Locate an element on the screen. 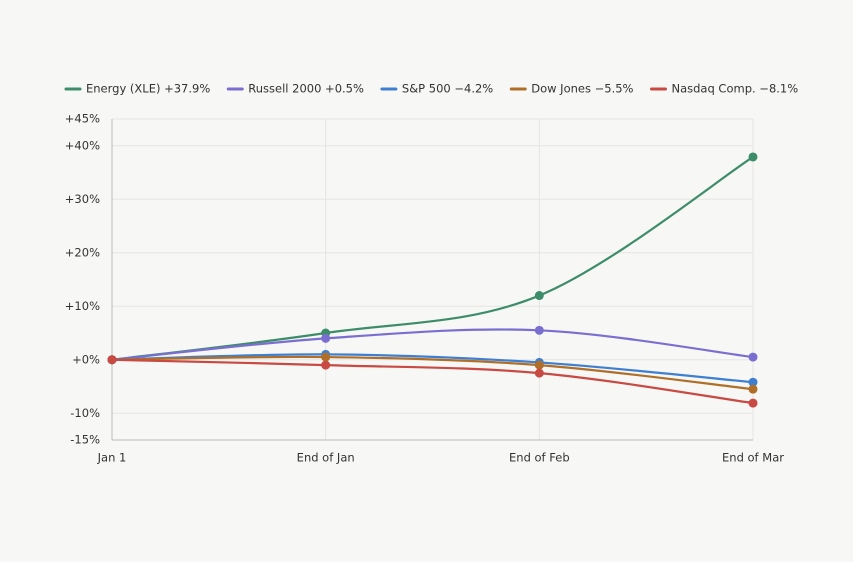  y-tick-label: -10% is located at coordinates (85, 413).